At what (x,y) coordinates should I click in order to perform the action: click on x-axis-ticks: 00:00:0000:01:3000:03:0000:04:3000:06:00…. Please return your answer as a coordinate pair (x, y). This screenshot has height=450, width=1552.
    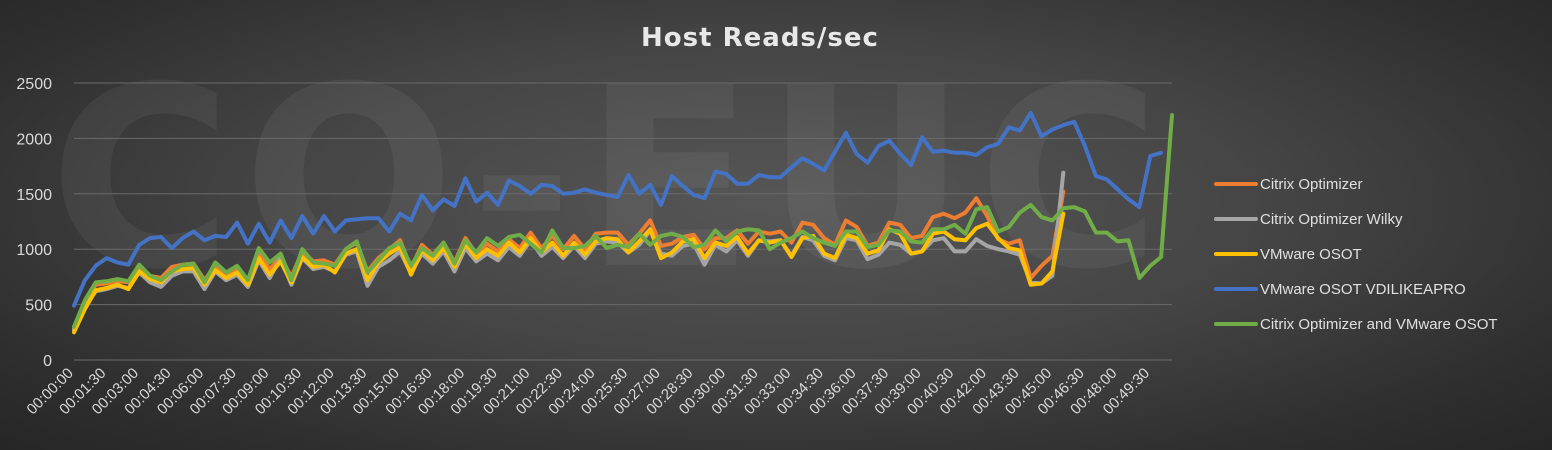
    Looking at the image, I should click on (589, 391).